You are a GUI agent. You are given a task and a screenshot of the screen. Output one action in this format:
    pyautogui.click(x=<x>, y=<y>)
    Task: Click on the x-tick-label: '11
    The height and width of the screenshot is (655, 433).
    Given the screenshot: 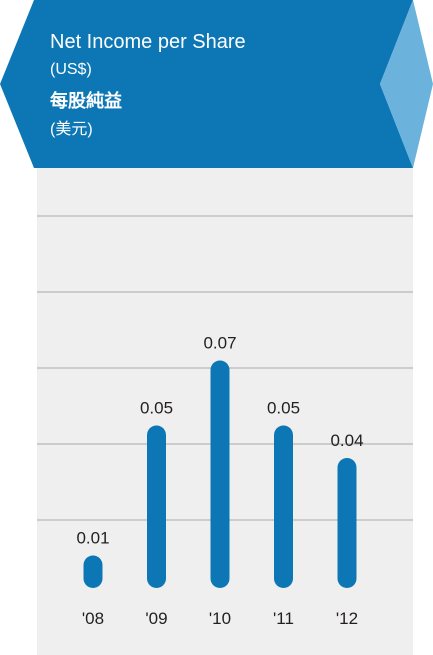 What is the action you would take?
    pyautogui.click(x=283, y=618)
    